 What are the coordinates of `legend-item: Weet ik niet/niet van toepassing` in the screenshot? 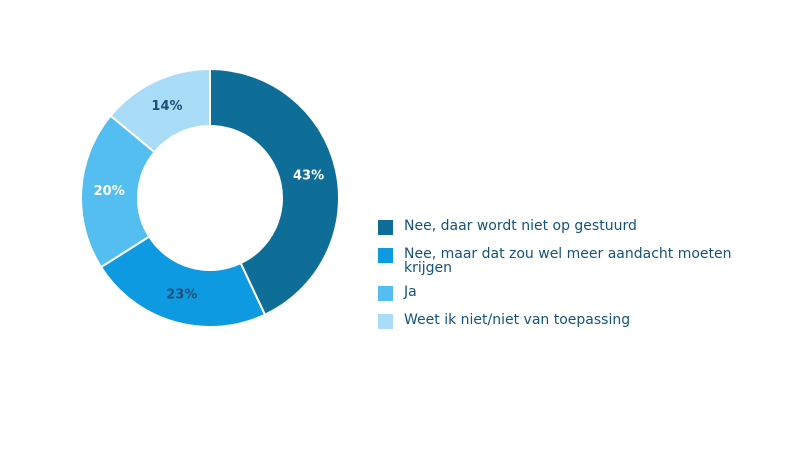 It's located at (561, 321).